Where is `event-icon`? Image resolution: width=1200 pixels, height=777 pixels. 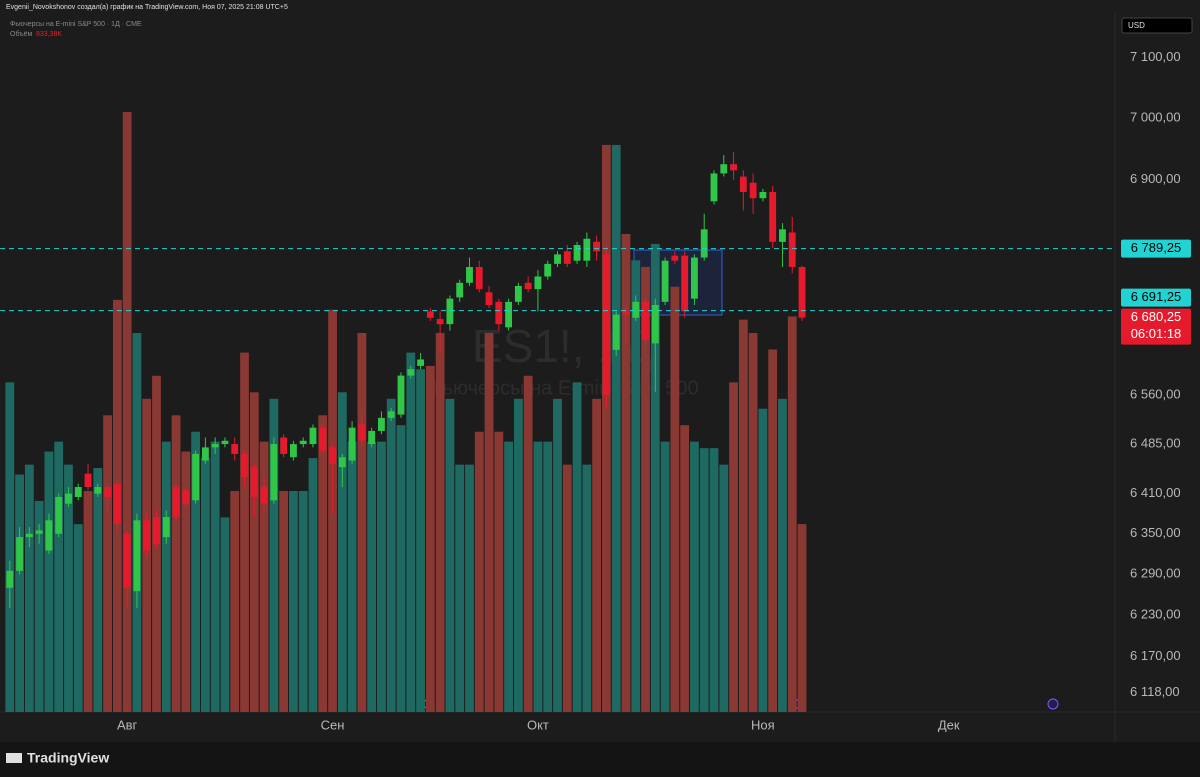 event-icon is located at coordinates (1053, 704).